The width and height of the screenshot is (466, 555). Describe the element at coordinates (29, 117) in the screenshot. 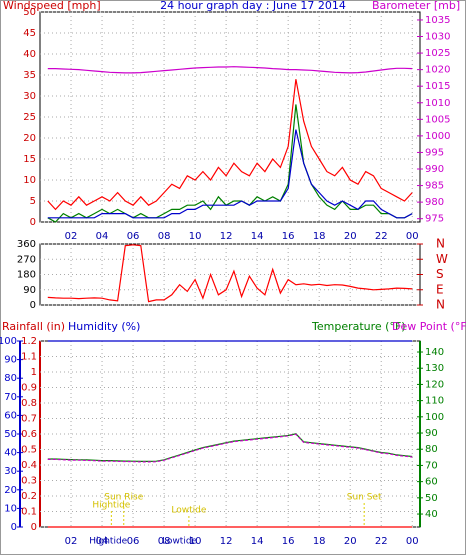

I see `y-tick-label: 25` at that location.